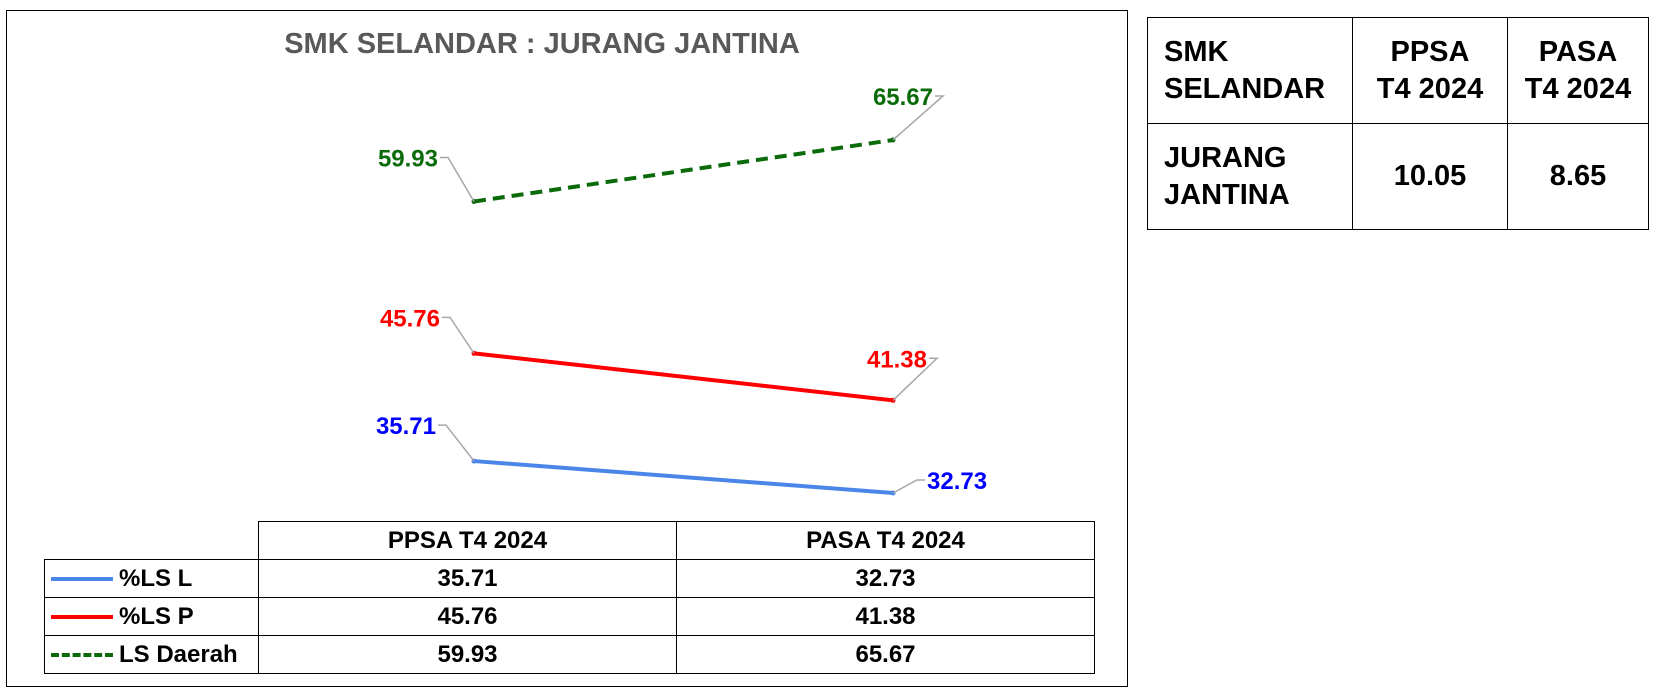 The width and height of the screenshot is (1666, 693). I want to click on data-label-ls-daerah: 65.67, so click(903, 97).